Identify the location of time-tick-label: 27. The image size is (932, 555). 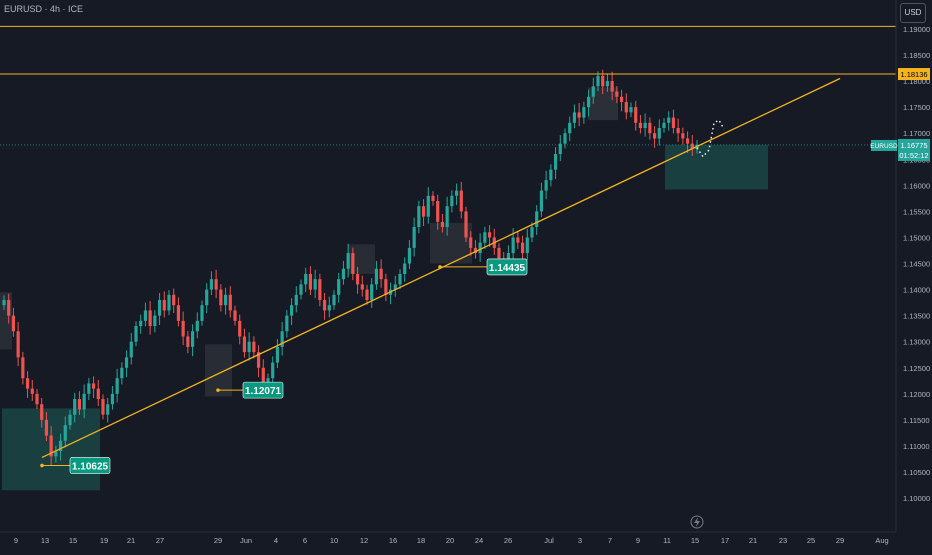
(160, 540).